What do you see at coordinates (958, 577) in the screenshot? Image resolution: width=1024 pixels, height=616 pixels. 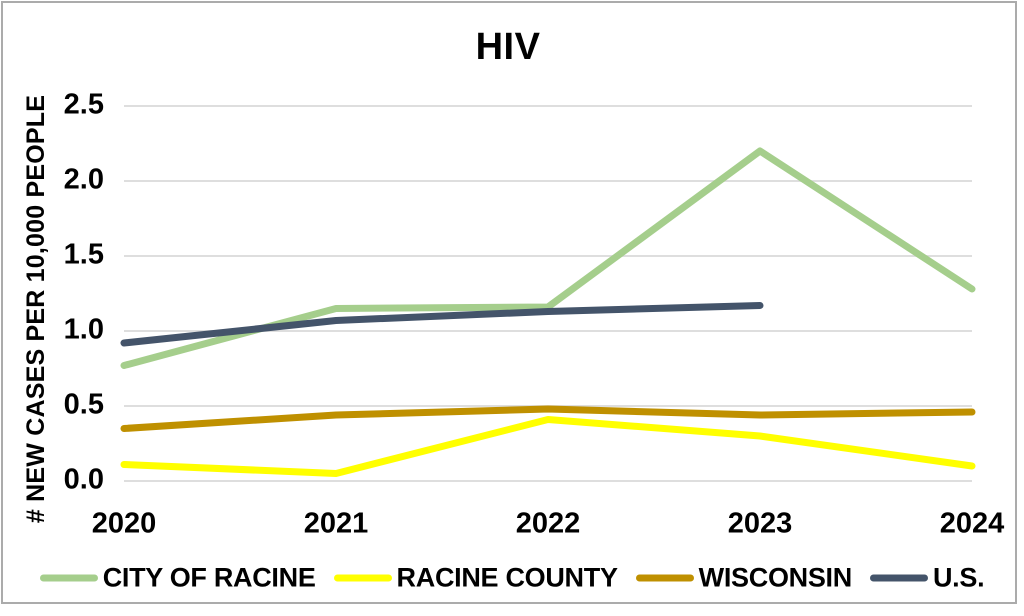 I see `legend-label-u-s: U.S.` at bounding box center [958, 577].